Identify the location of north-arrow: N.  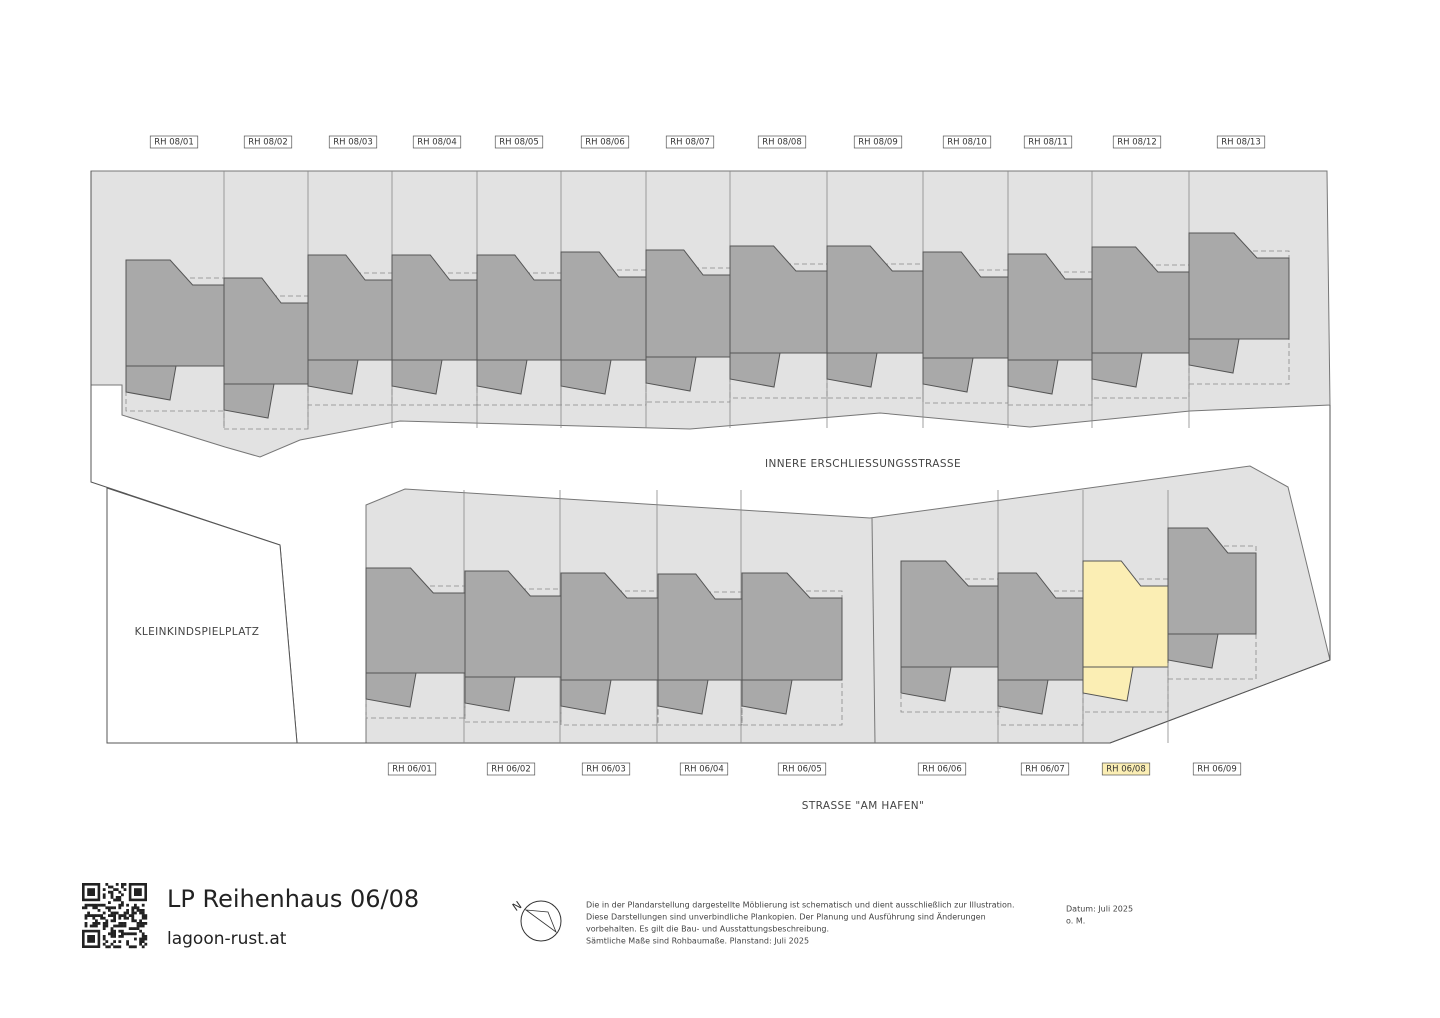
(536, 920).